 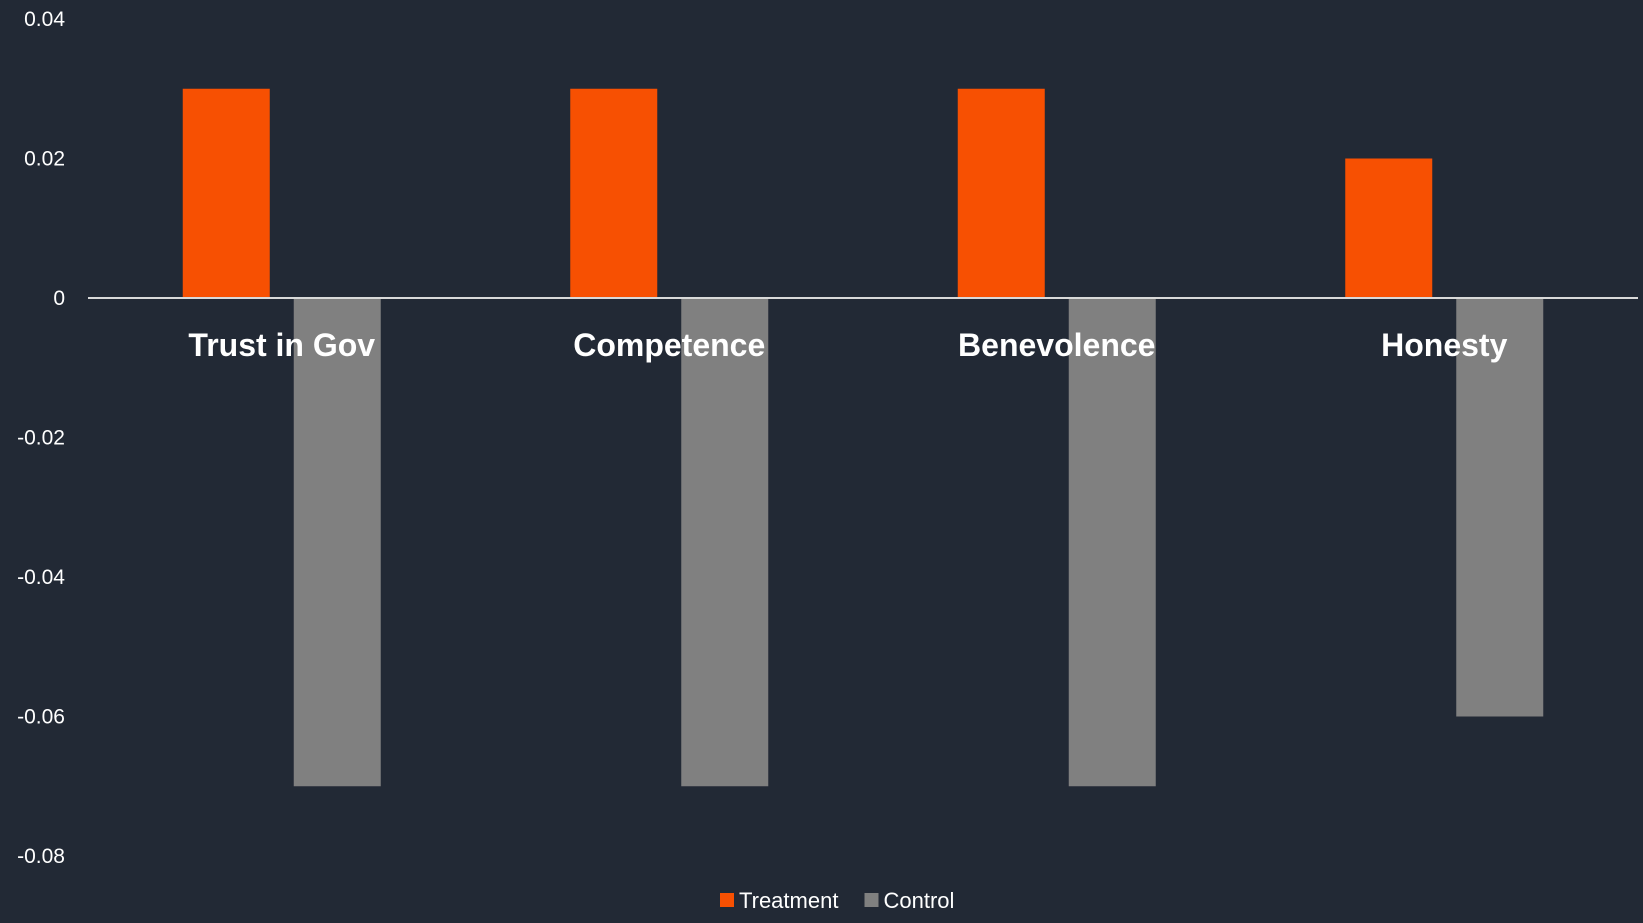 What do you see at coordinates (919, 900) in the screenshot?
I see `legend-label-control: Control` at bounding box center [919, 900].